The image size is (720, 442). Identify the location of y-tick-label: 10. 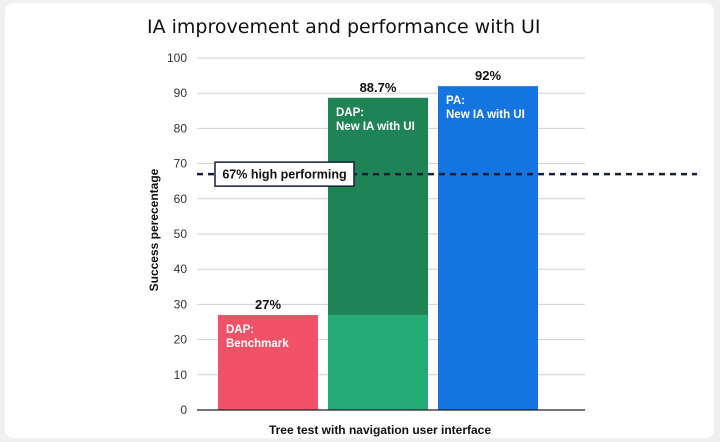
(181, 375).